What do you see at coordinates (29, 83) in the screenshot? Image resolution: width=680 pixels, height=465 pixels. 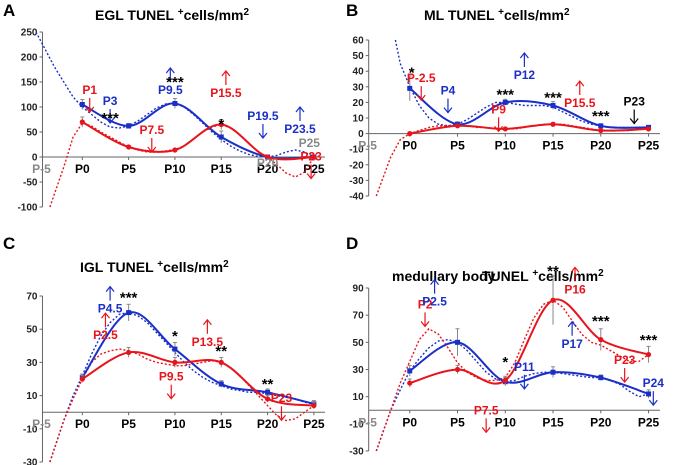 I see `y-tick-label: 150` at bounding box center [29, 83].